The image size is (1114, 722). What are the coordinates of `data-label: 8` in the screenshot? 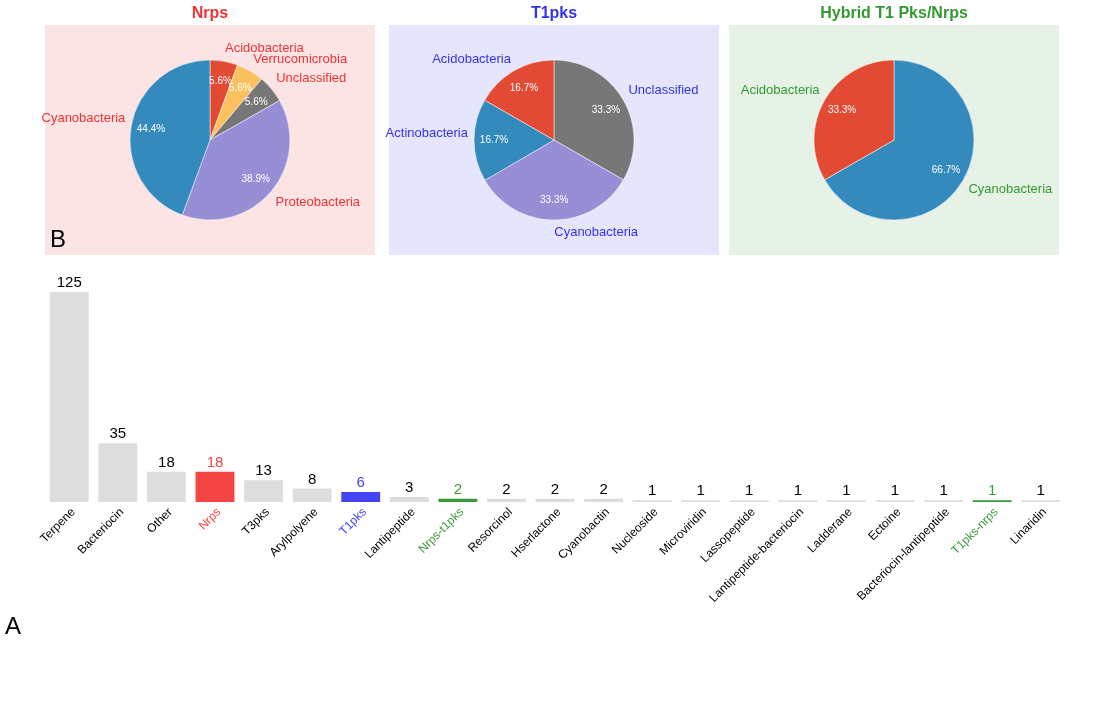 It's located at (312, 478).